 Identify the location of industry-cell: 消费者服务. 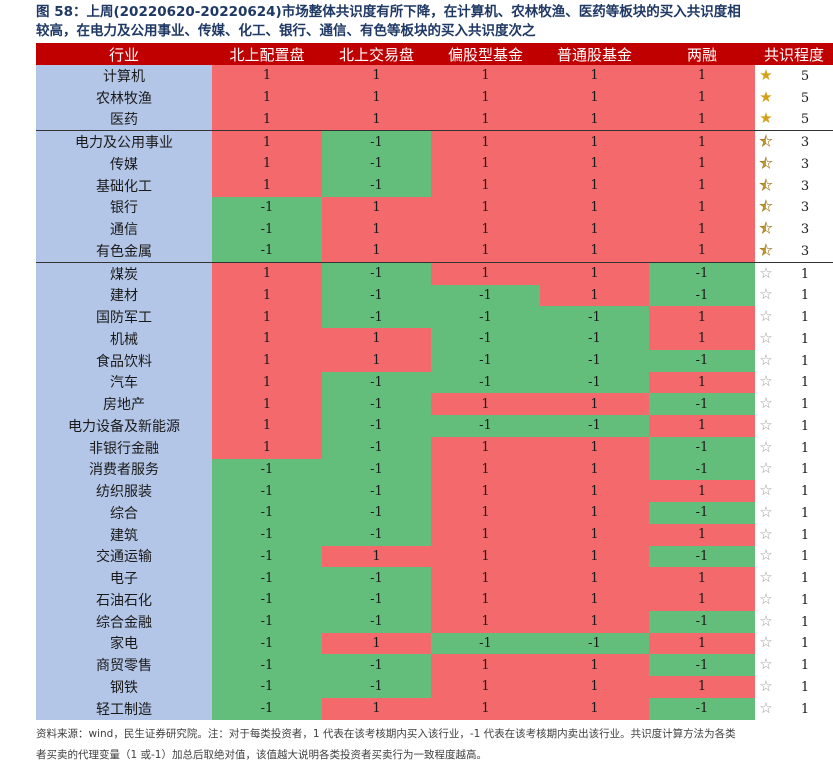
(124, 469).